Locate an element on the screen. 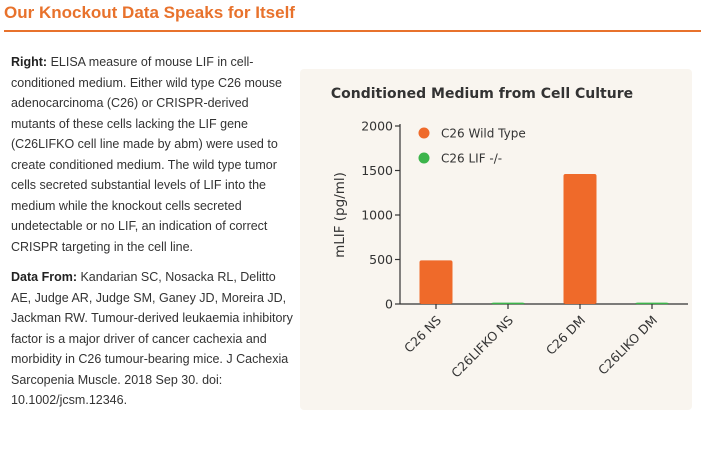  x-tick-label: C26LIKO DM is located at coordinates (627, 345).